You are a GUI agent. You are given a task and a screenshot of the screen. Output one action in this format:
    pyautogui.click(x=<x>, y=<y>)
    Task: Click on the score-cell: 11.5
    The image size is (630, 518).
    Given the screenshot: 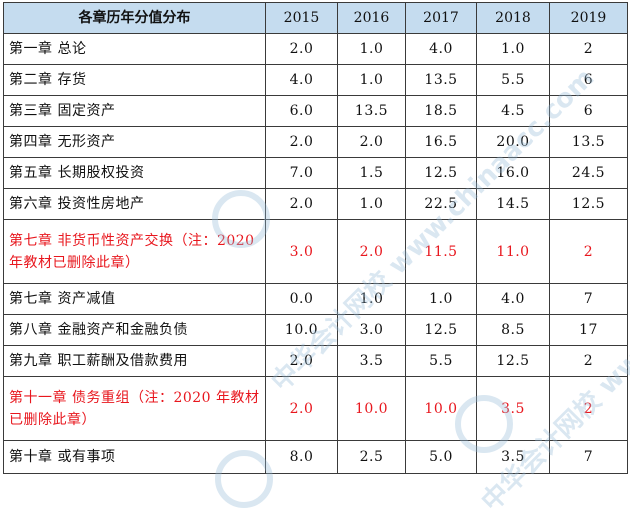 What is the action you would take?
    pyautogui.click(x=441, y=251)
    